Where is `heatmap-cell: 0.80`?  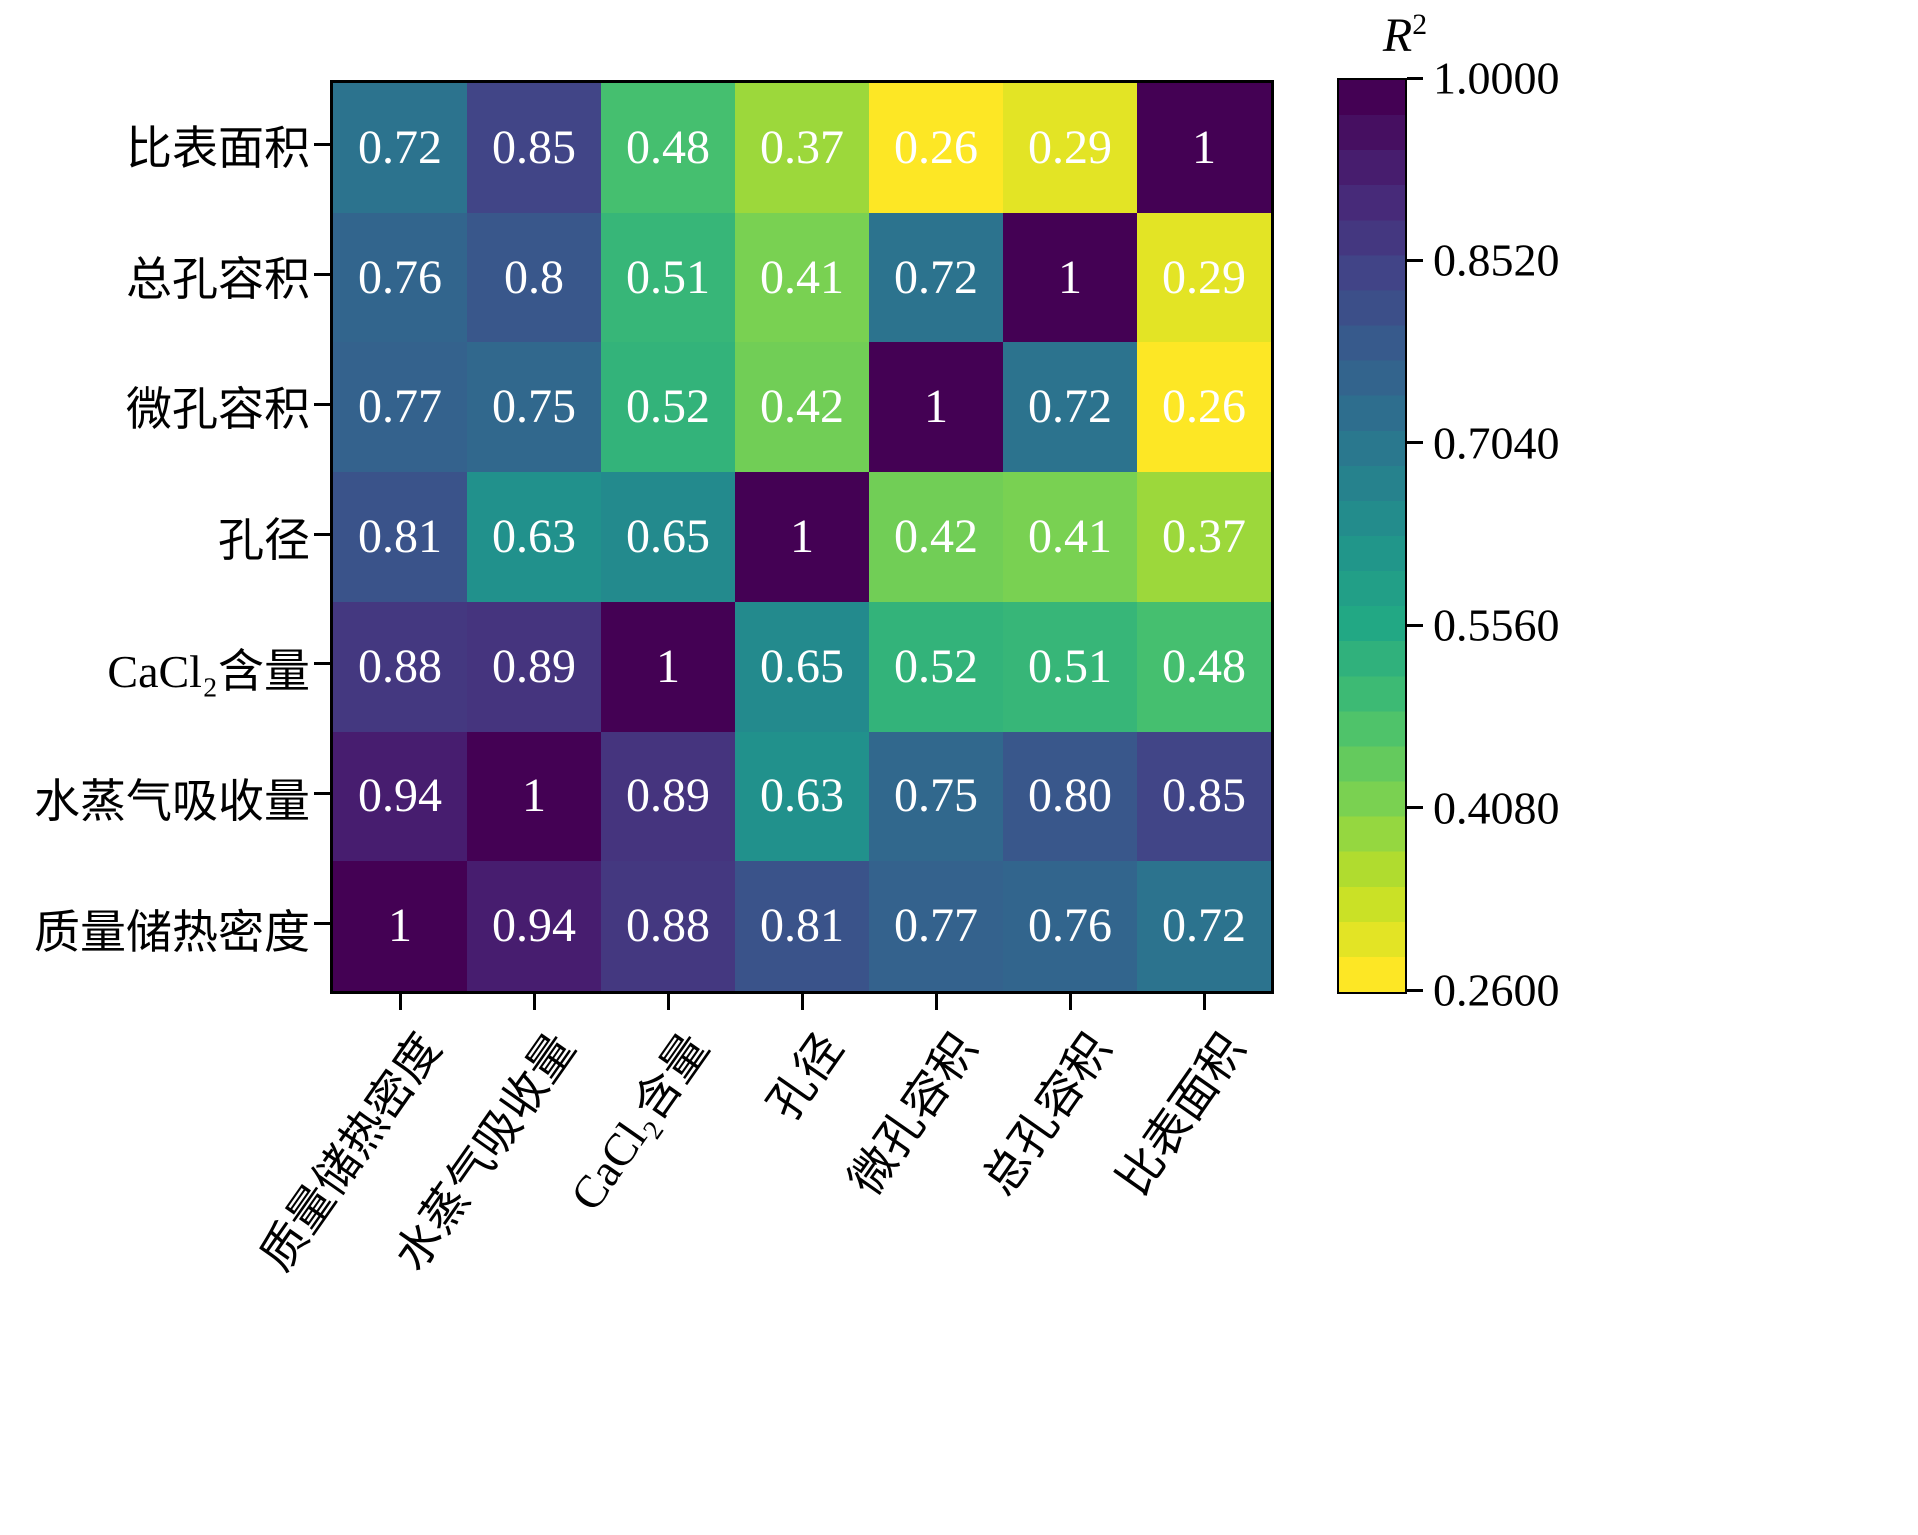 heatmap-cell: 0.80 is located at coordinates (1070, 796).